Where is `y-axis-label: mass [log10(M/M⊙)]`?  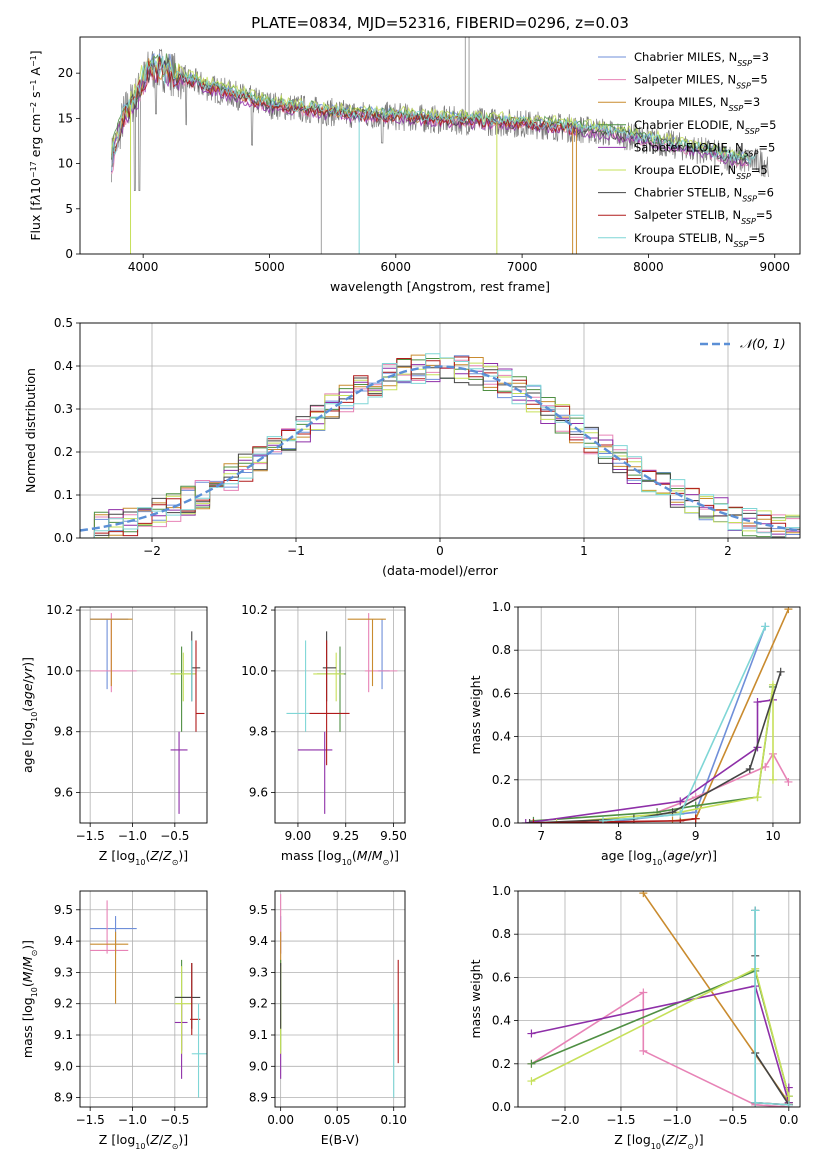 y-axis-label: mass [log10(M/M⊙)] is located at coordinates (29, 999).